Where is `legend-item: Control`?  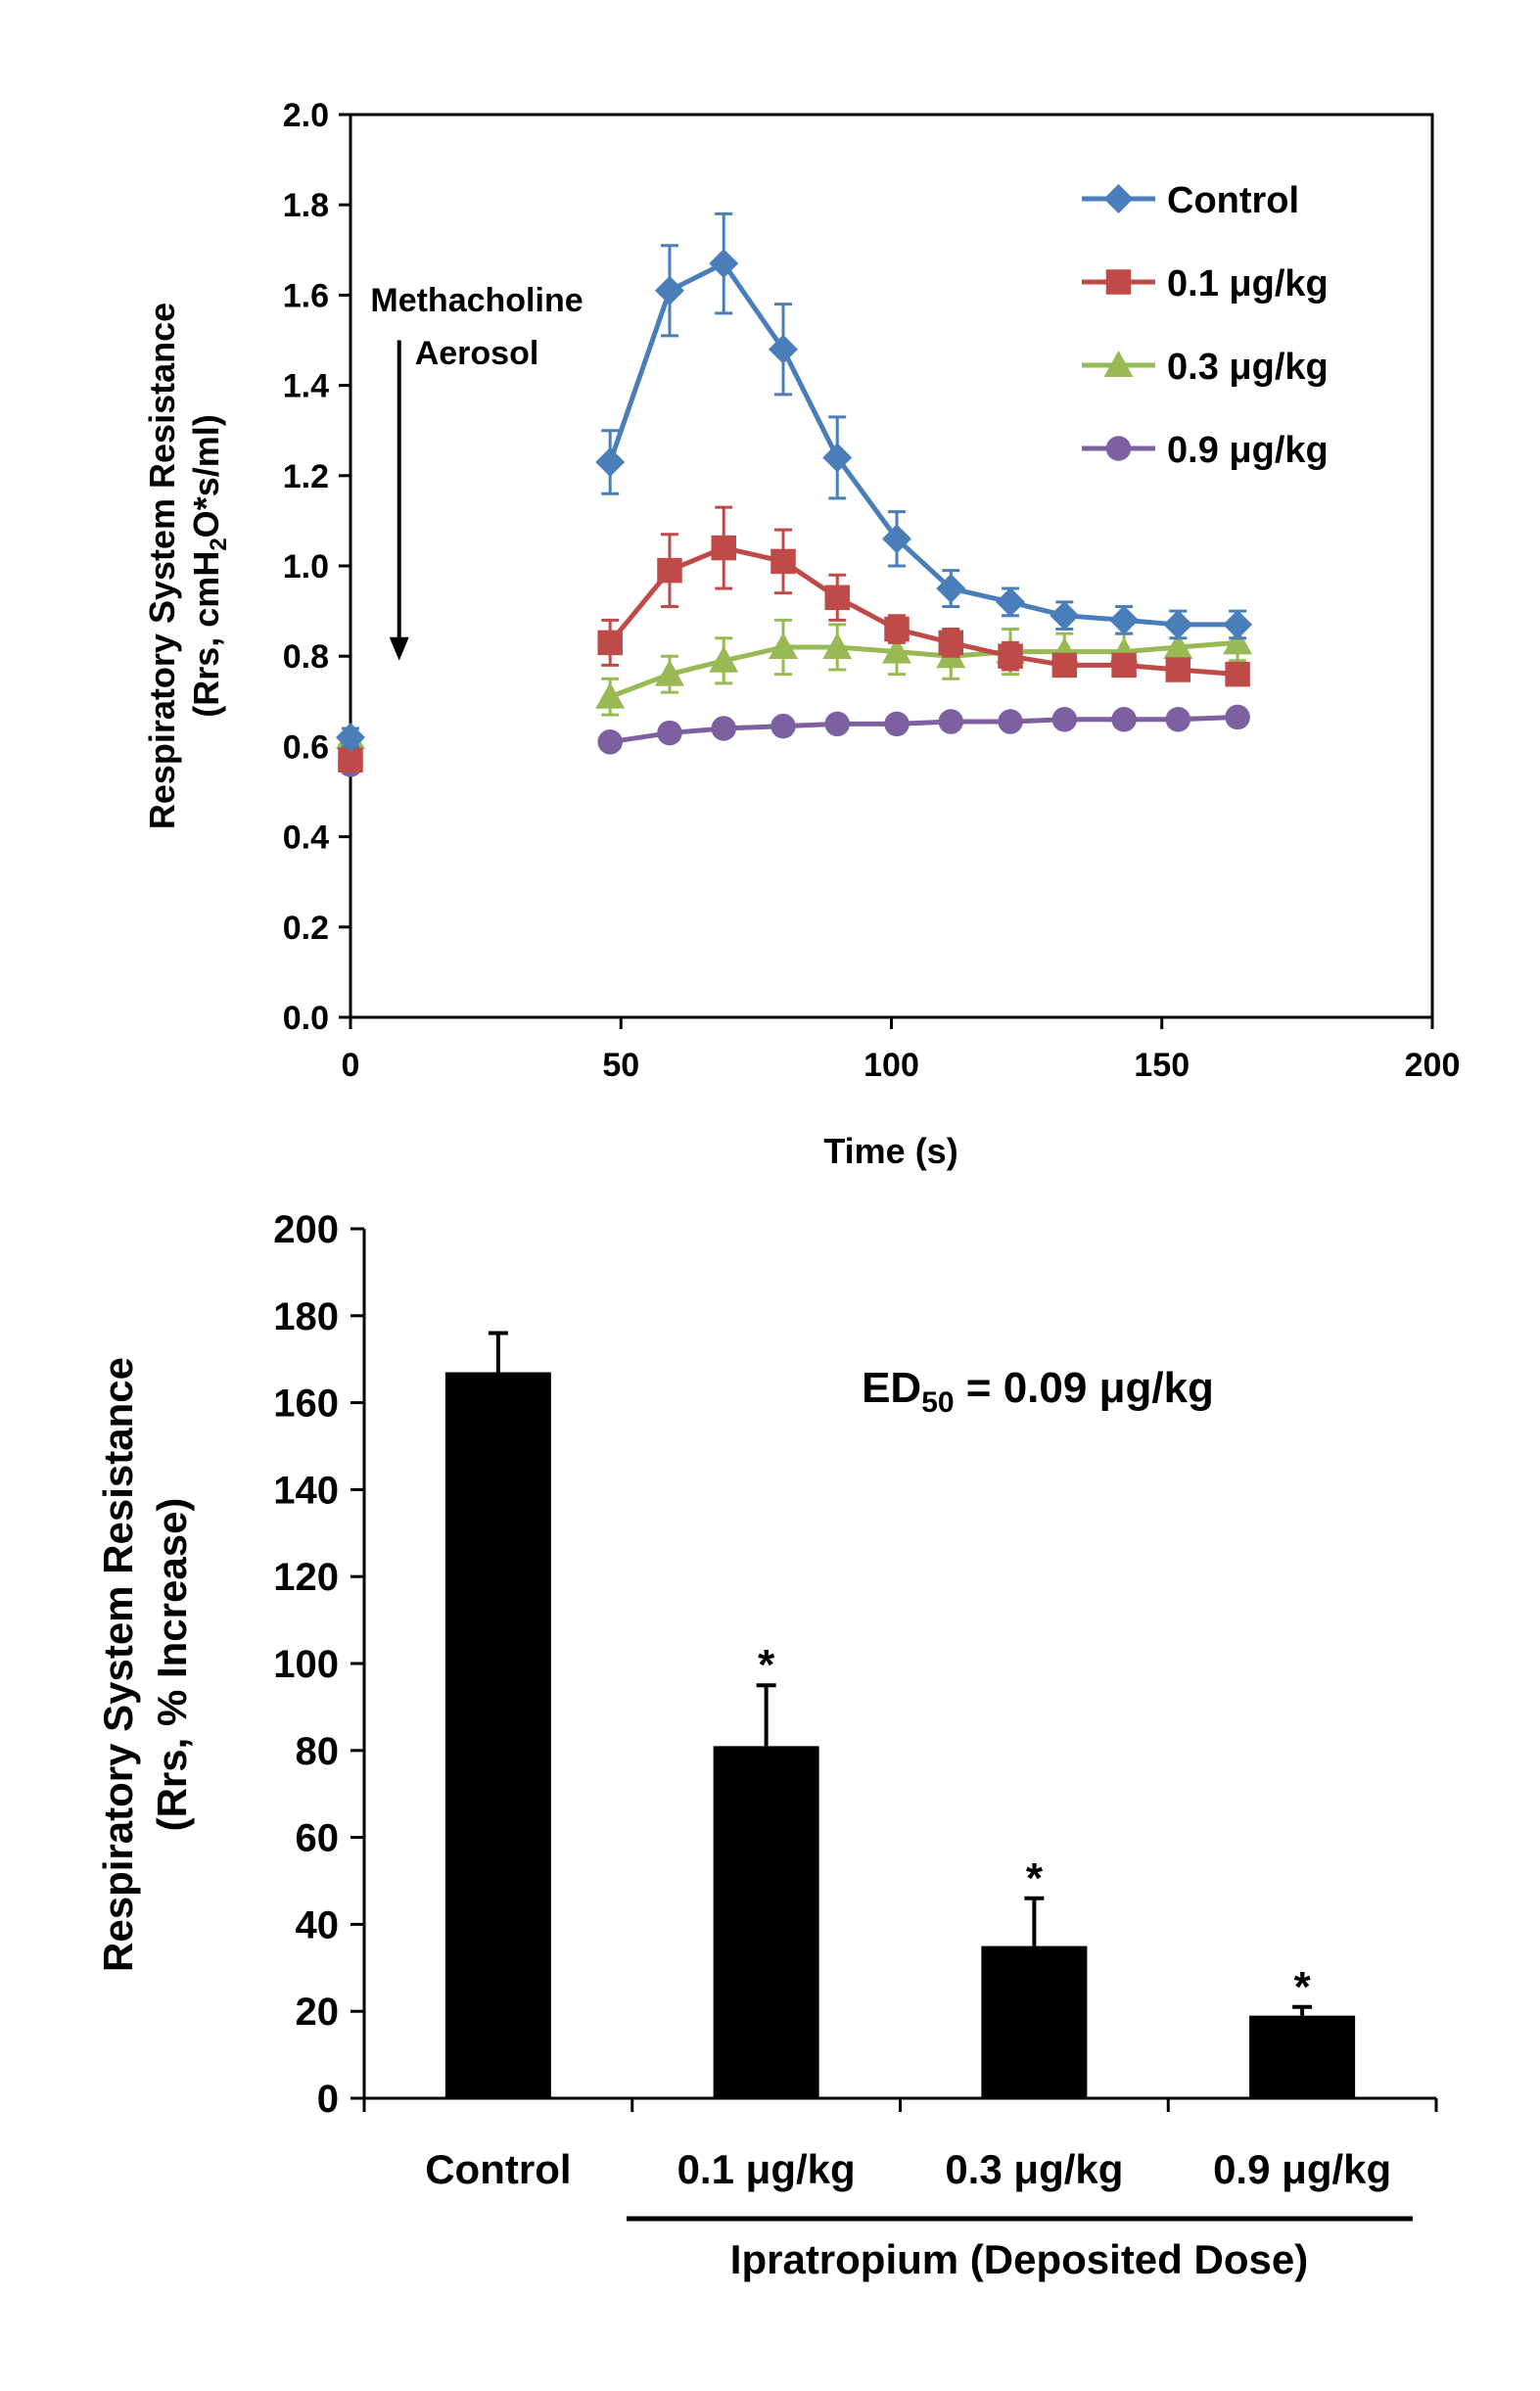
legend-item: Control is located at coordinates (1190, 200).